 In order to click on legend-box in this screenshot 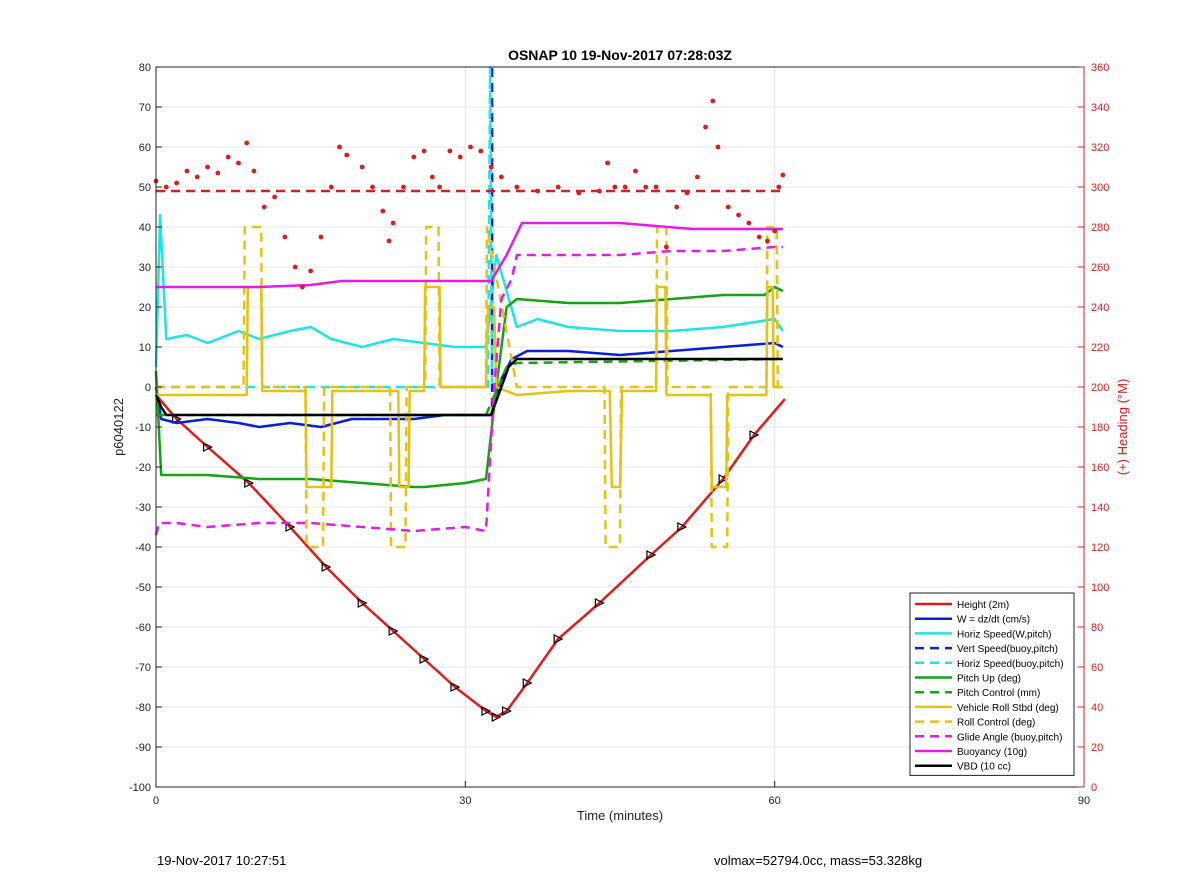, I will do `click(992, 684)`.